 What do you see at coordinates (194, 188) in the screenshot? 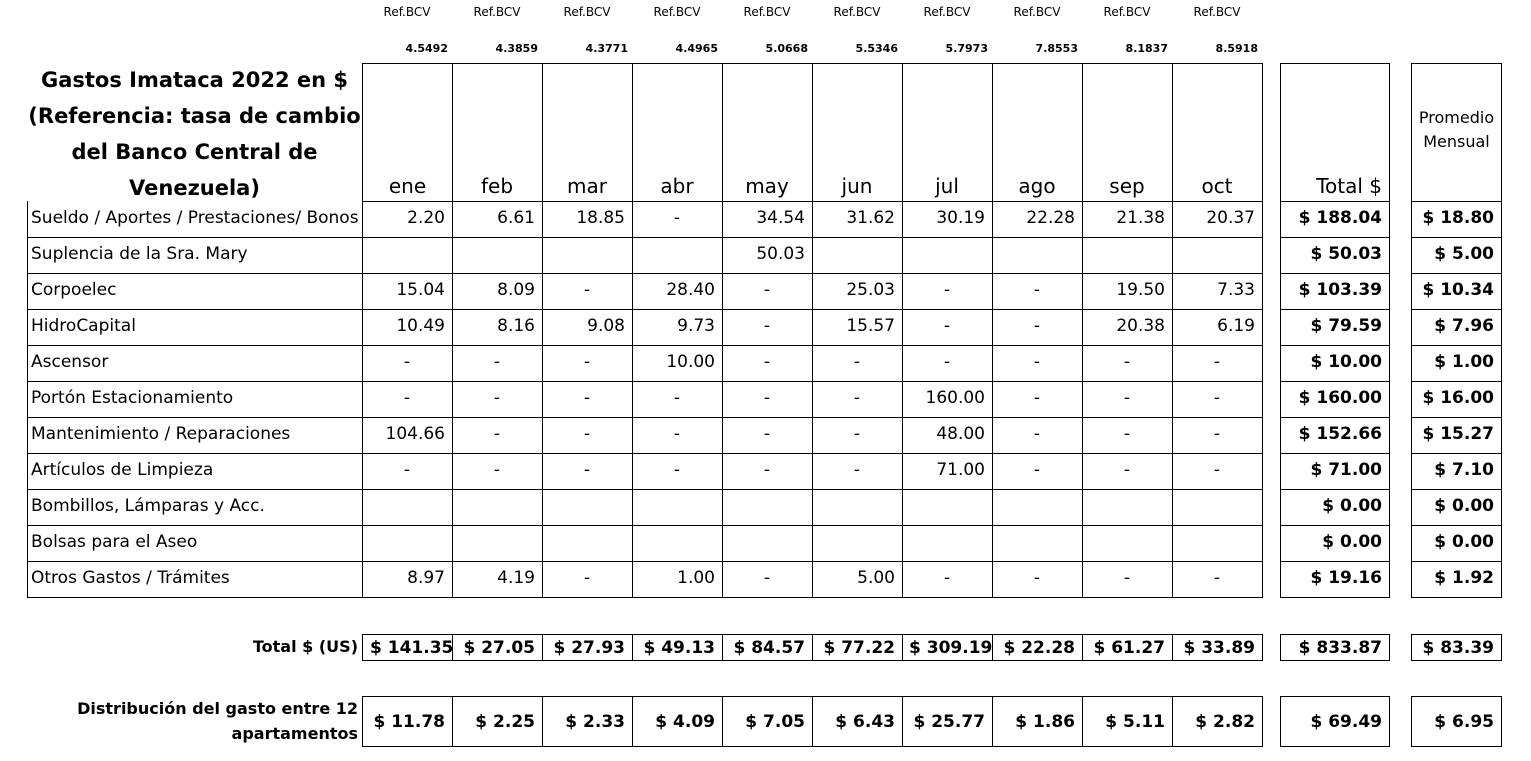
I see `title-line: Venezuela)` at bounding box center [194, 188].